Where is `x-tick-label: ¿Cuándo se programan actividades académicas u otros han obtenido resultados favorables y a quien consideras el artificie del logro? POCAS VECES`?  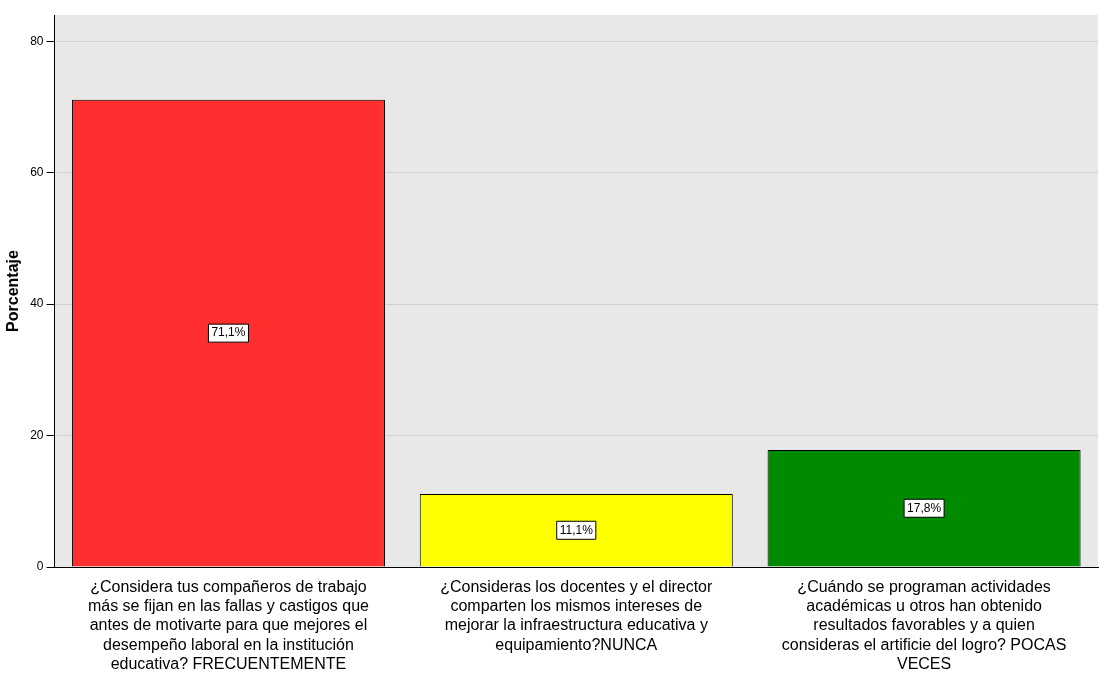 x-tick-label: ¿Cuándo se programan actividades académicas u otros han obtenido resultados favorables y a quien consideras el artificie del logro? POCAS VECES is located at coordinates (924, 625).